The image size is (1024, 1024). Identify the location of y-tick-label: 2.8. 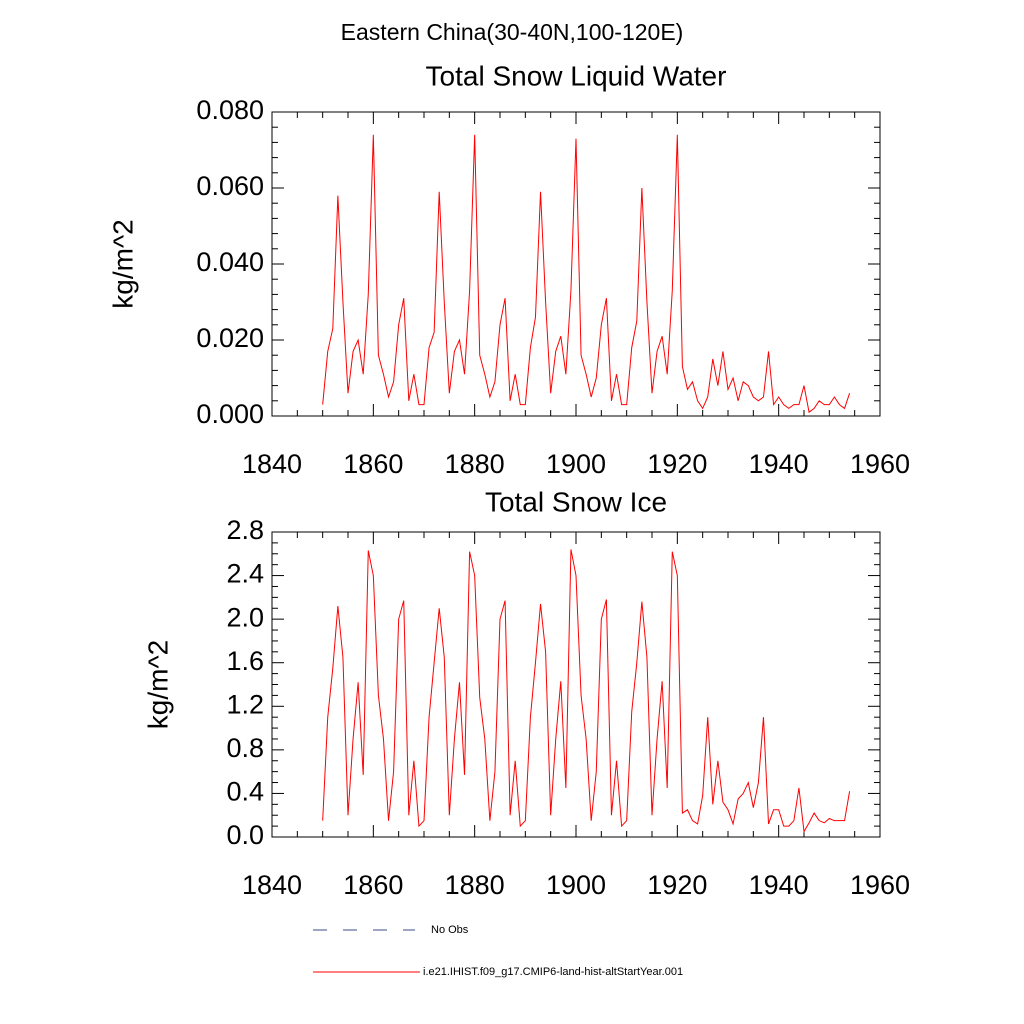
(245, 530).